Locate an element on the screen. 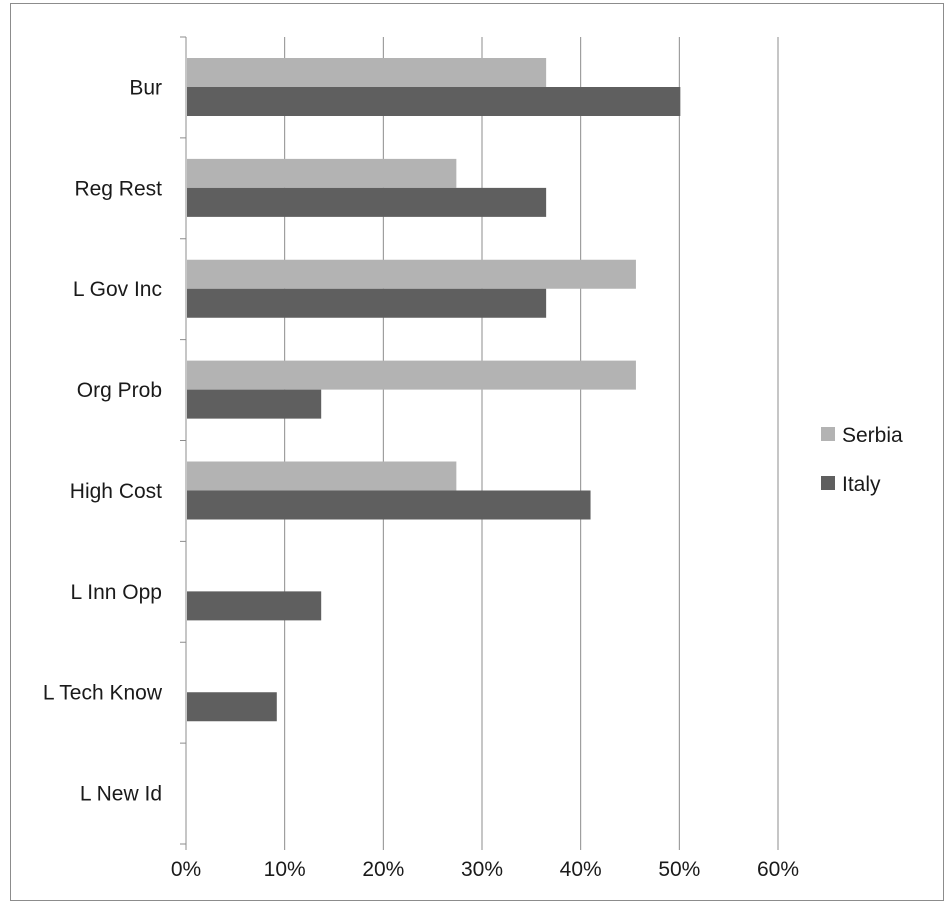  category-label: Org Prob is located at coordinates (119, 390).